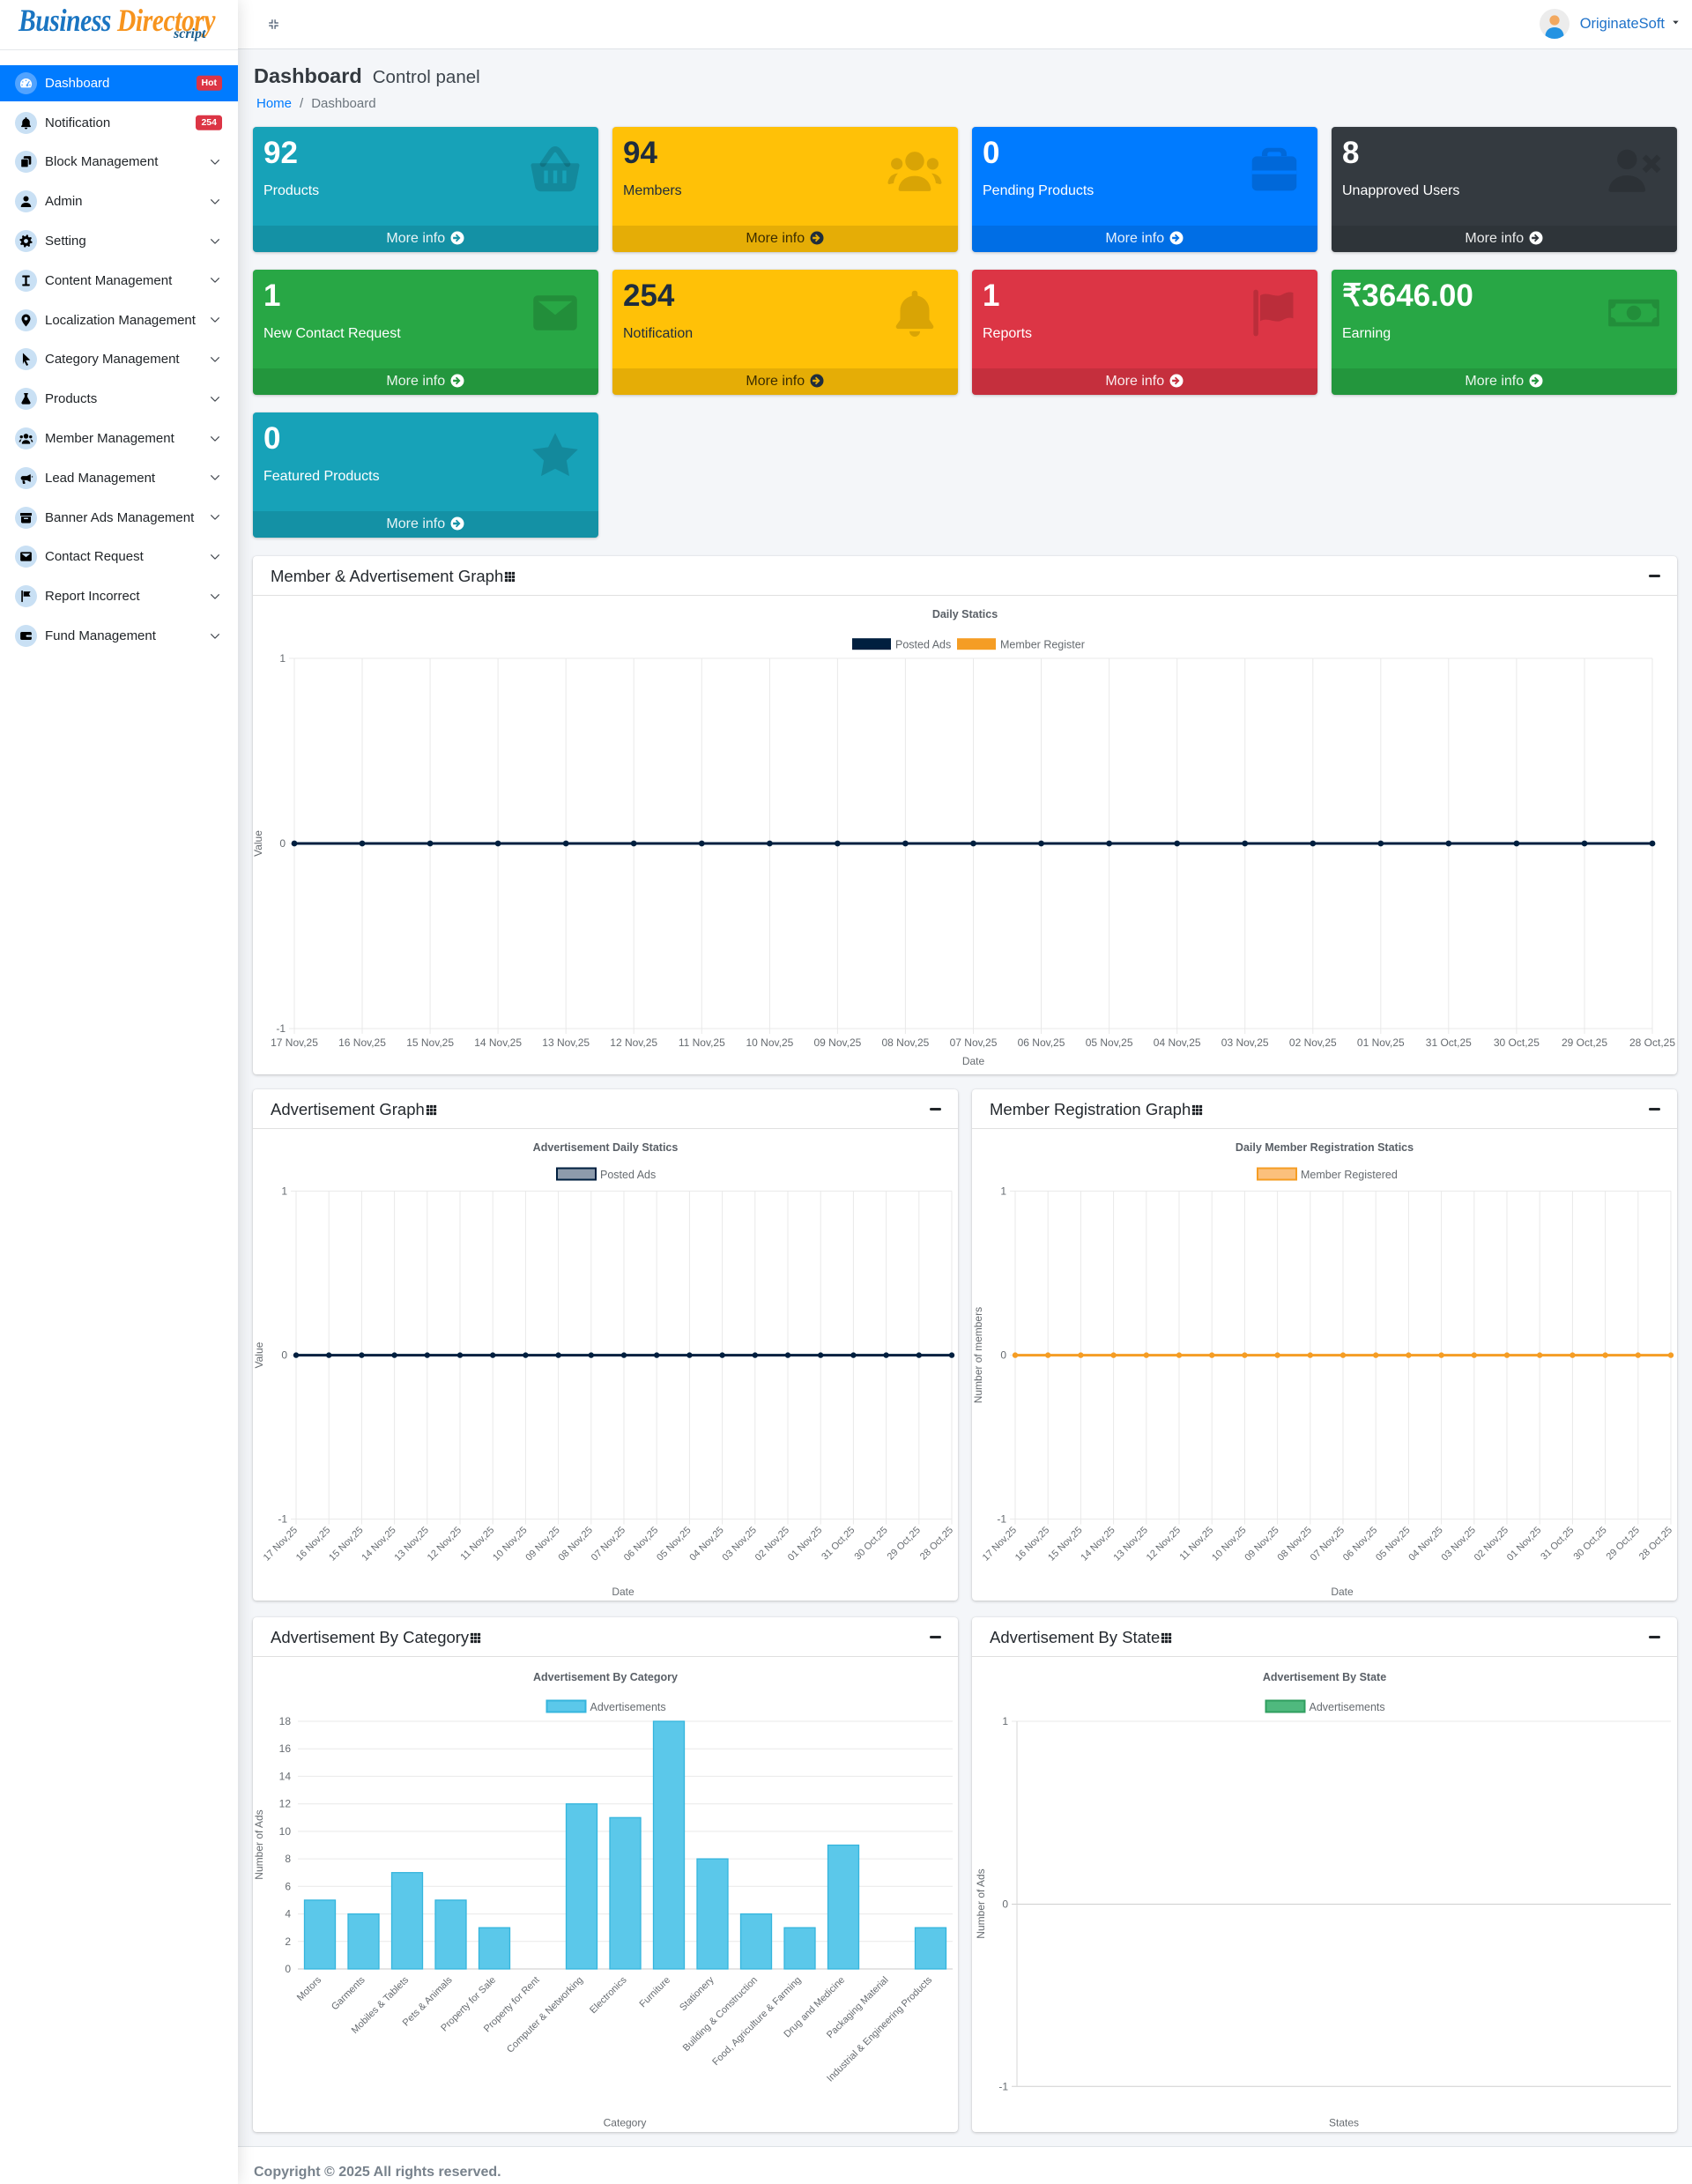  Describe the element at coordinates (285, 1831) in the screenshot. I see `svg-text: 10` at that location.